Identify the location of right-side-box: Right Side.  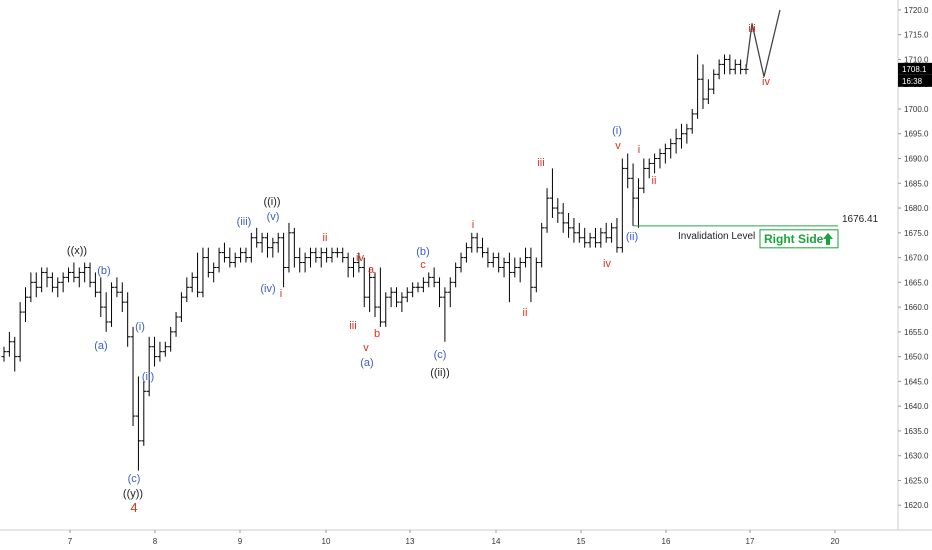
(799, 239).